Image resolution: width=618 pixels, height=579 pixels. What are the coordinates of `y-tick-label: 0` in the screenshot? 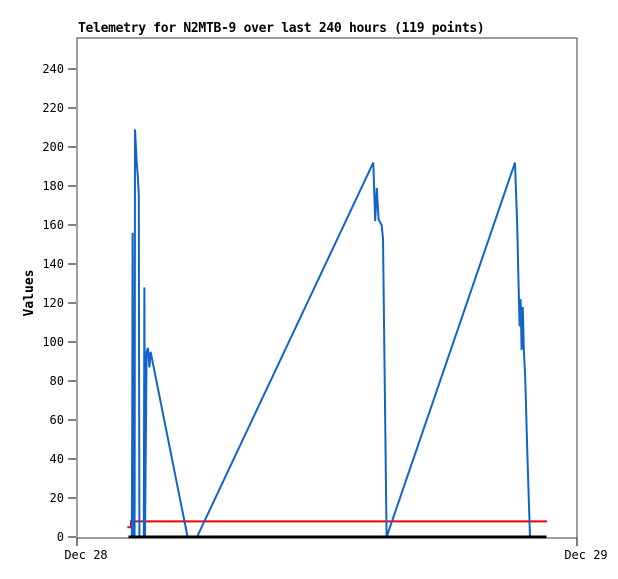 It's located at (60, 537).